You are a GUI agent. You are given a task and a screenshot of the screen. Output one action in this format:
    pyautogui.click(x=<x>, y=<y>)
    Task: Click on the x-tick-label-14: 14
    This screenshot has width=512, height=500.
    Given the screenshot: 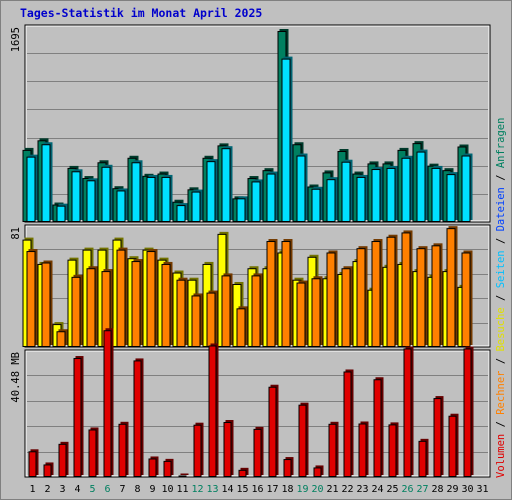 What is the action you would take?
    pyautogui.click(x=227, y=489)
    